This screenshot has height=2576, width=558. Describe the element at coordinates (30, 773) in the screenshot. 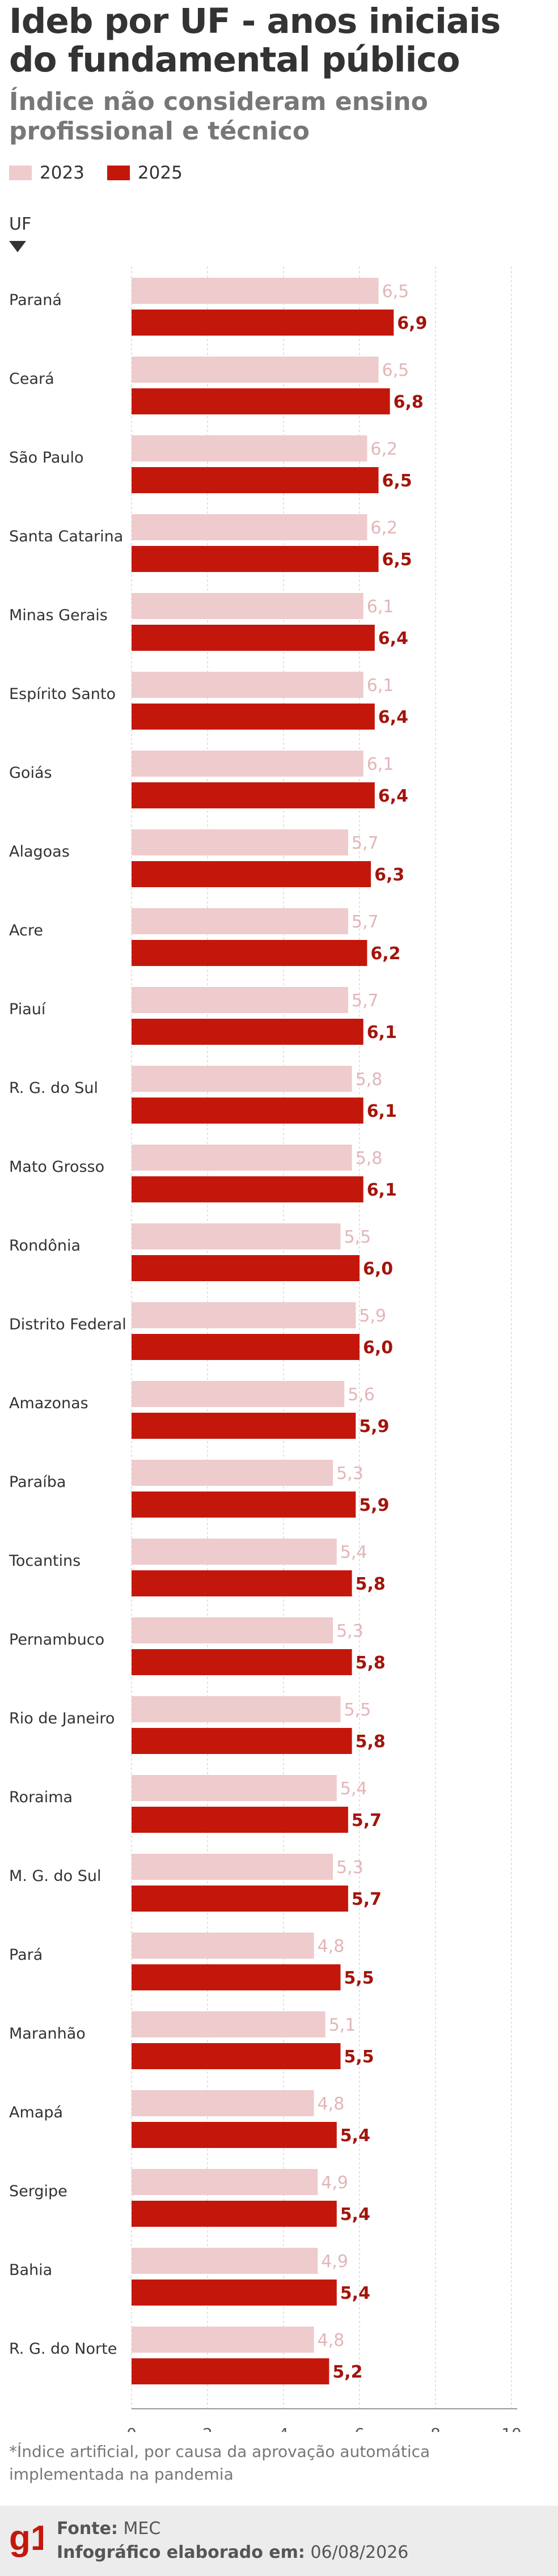

I see `category-label: Goiás` at that location.